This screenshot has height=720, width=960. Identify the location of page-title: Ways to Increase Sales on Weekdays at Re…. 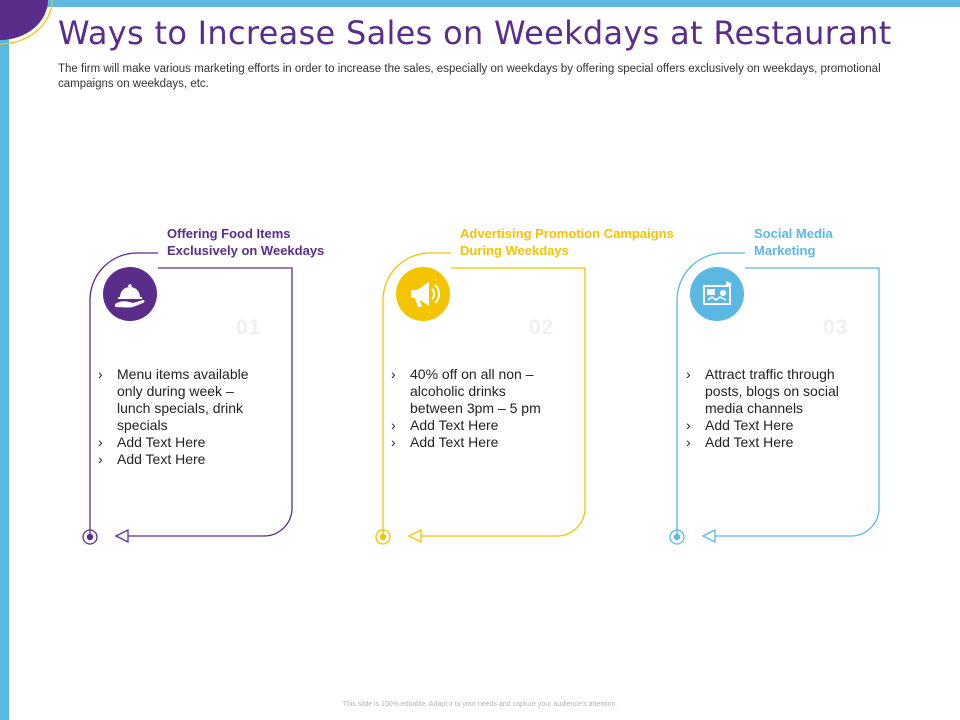
(475, 33).